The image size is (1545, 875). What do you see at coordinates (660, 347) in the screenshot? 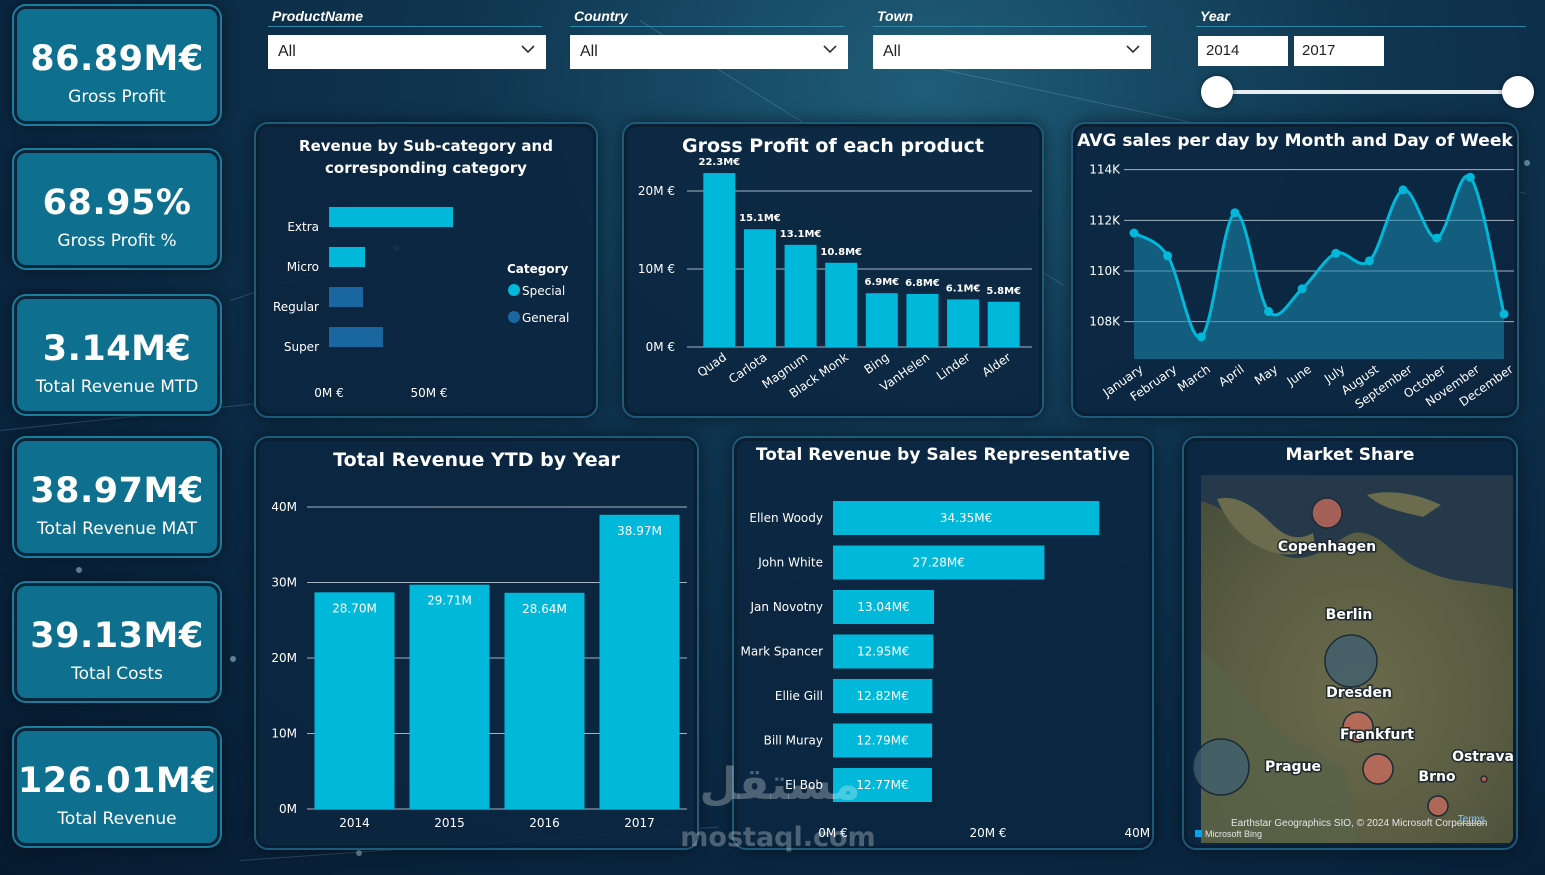
I see `y-tick-label: 0M €` at bounding box center [660, 347].